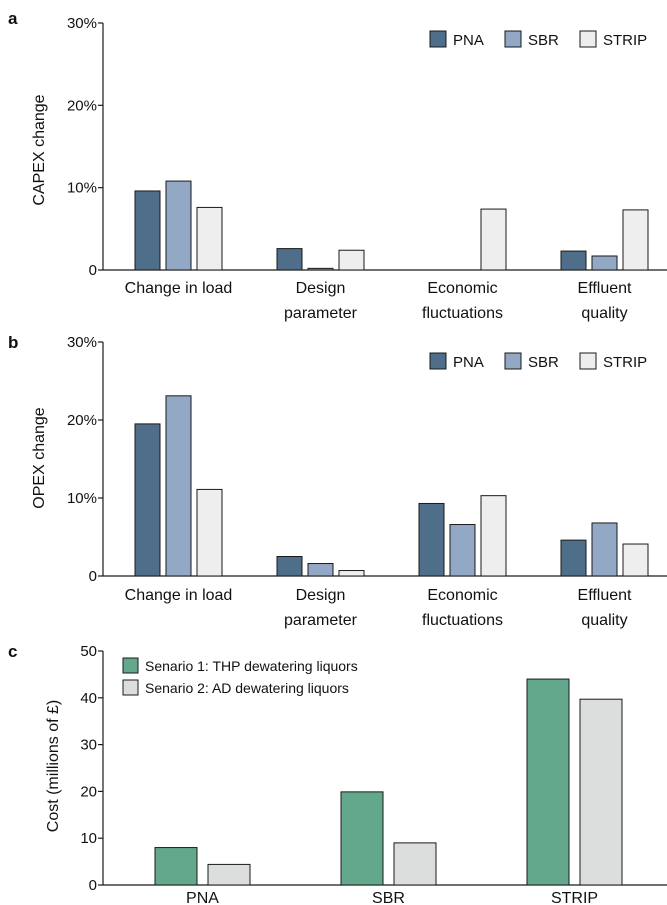  I want to click on x-category-label: SBR, so click(388, 897).